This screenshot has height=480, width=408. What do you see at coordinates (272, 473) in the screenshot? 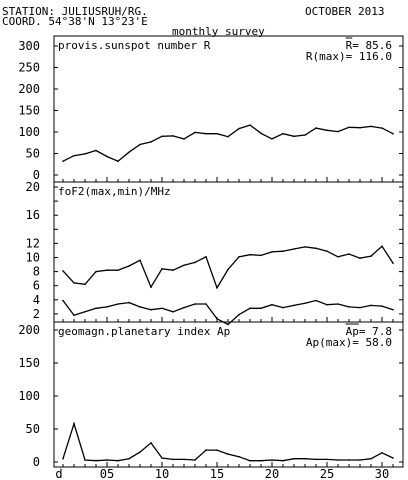
I see `x-tick-label: 20` at bounding box center [272, 473].